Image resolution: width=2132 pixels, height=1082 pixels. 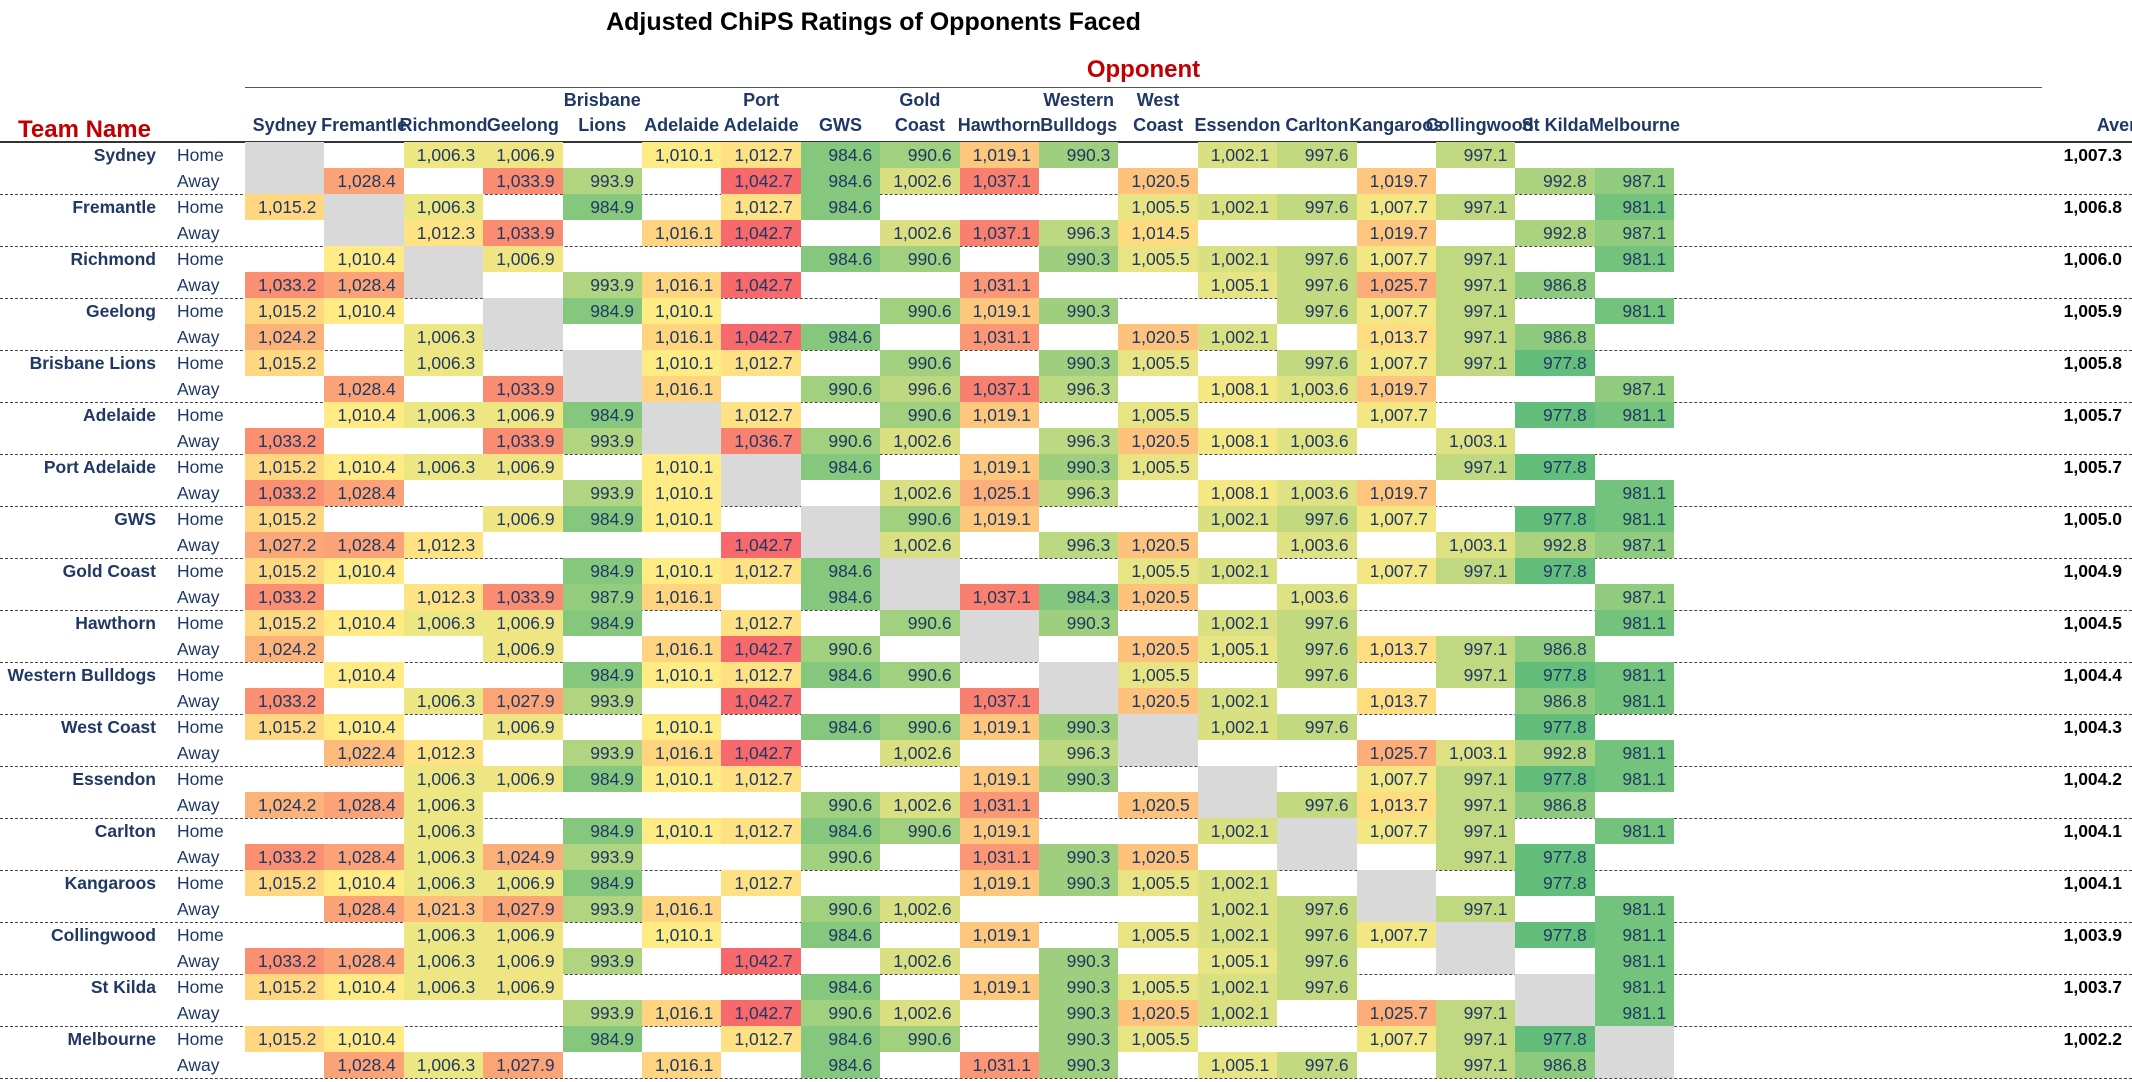 What do you see at coordinates (2092, 571) in the screenshot?
I see `team-average: 1,004.9` at bounding box center [2092, 571].